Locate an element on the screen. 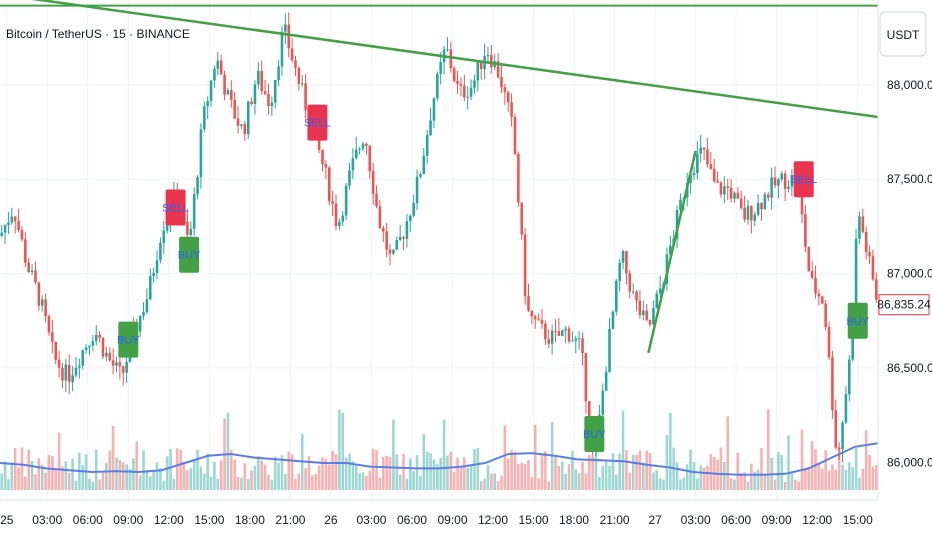 This screenshot has height=550, width=932. symbol-title: Bitcoin / TetherUS · 15 · BINANCE is located at coordinates (98, 34).